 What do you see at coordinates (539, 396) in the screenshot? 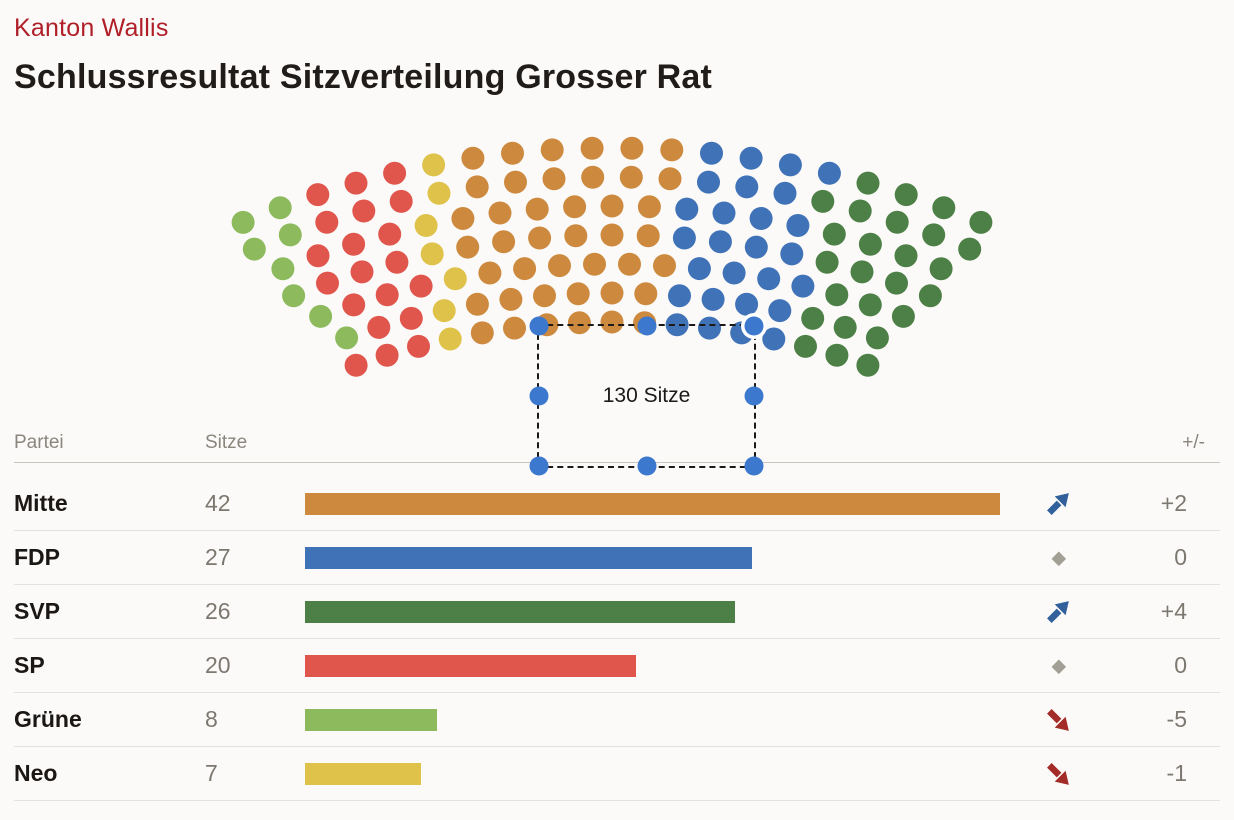
I see `selection-handle-w` at bounding box center [539, 396].